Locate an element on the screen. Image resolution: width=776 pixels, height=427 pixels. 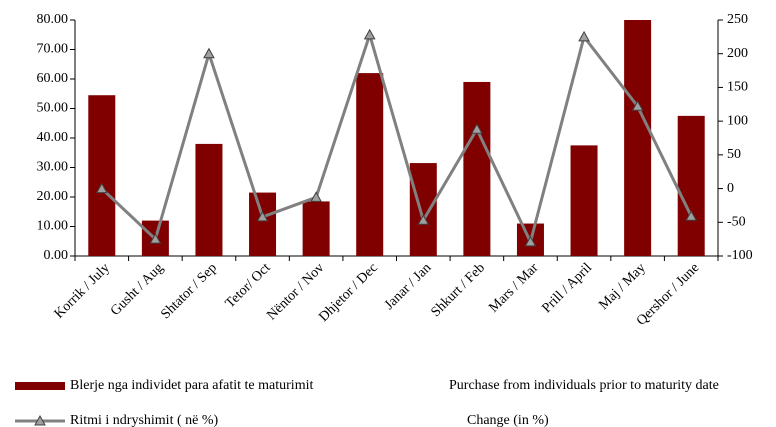
x-tick-label: Tetor/ Oct is located at coordinates (248, 285).